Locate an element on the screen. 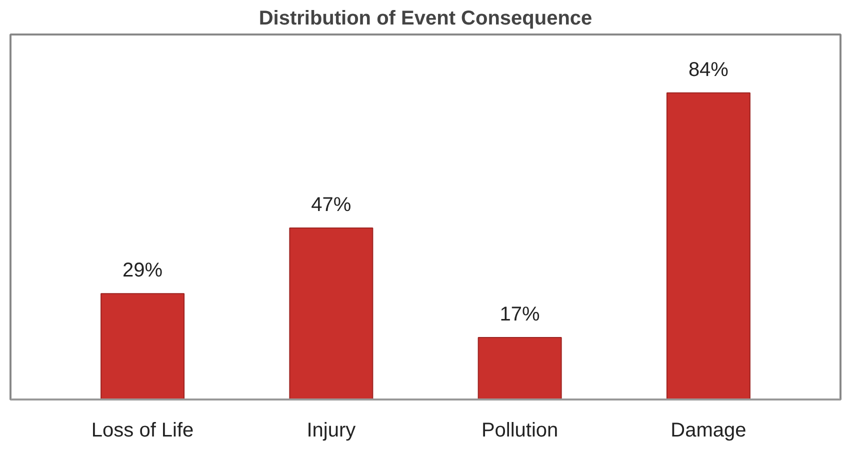 The image size is (856, 450). chart-title: Distribution of Event Consequence is located at coordinates (425, 19).